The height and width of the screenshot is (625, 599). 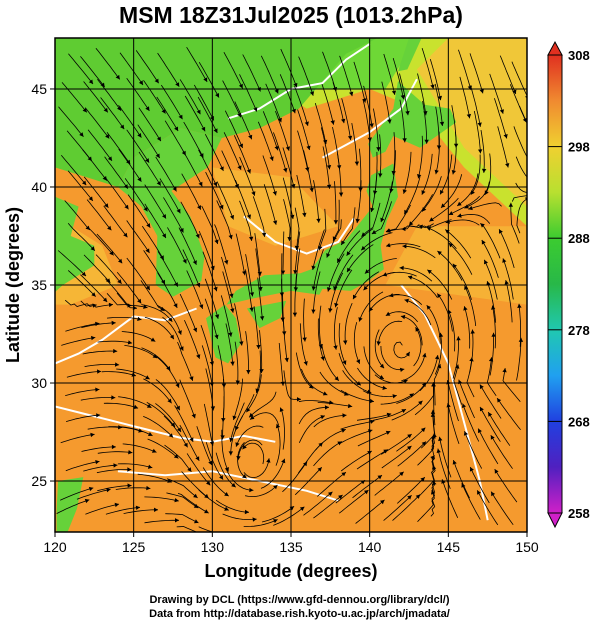 What do you see at coordinates (579, 330) in the screenshot?
I see `colorbar-tick-label: 278` at bounding box center [579, 330].